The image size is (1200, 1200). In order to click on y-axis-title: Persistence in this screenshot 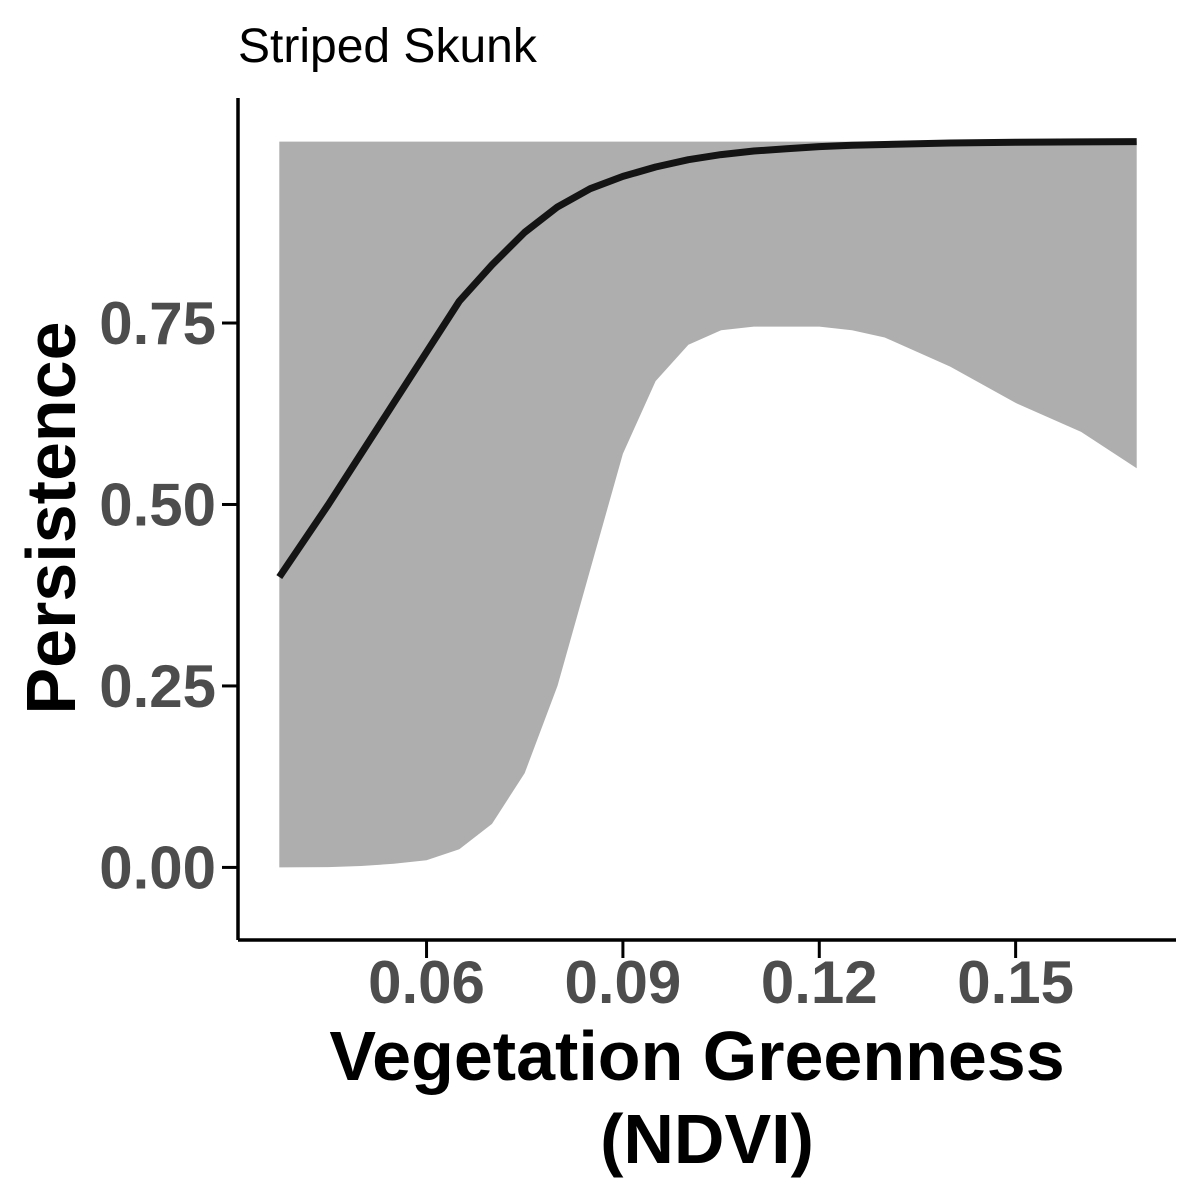, I will do `click(51, 517)`.